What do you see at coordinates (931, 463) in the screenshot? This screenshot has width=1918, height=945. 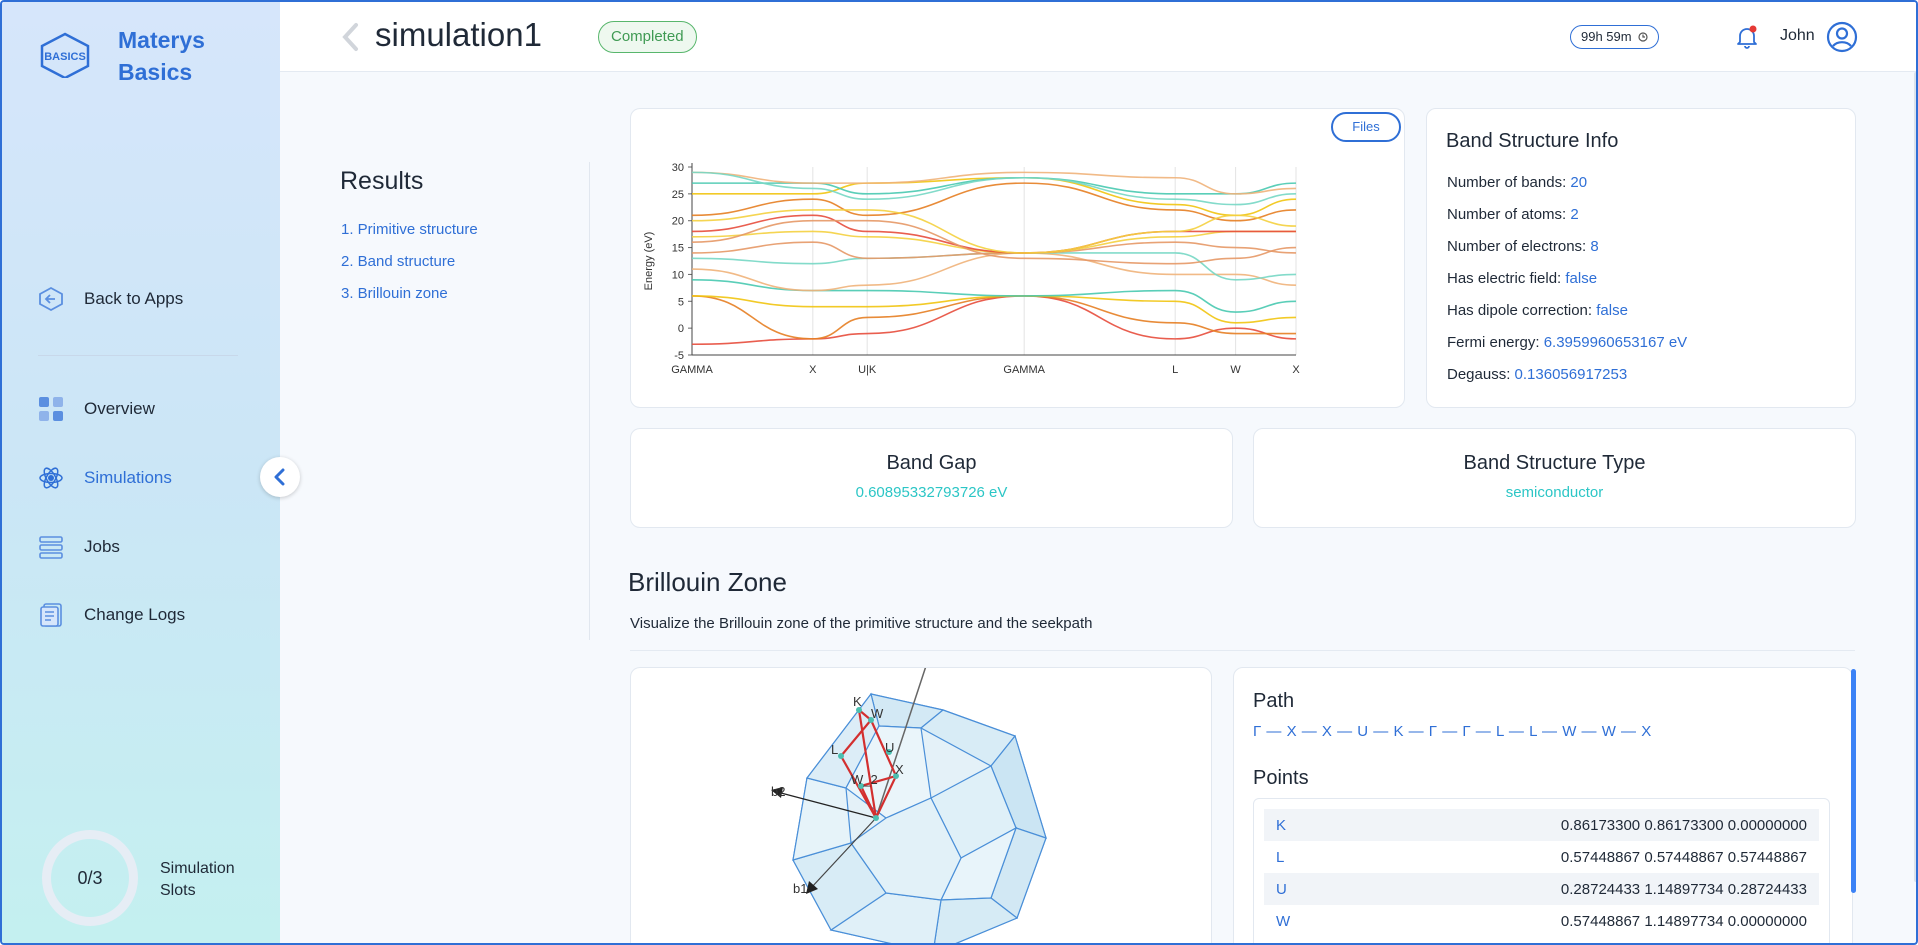 I see `band-gap-title: Band Gap` at bounding box center [931, 463].